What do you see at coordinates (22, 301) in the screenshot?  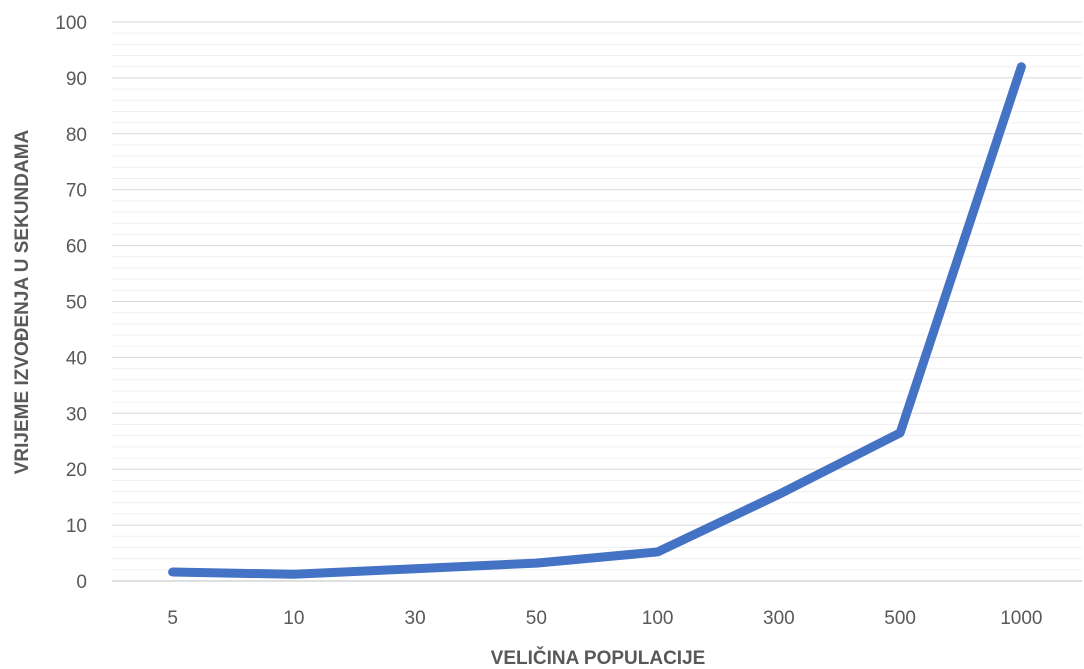 I see `y-axis-title: VRIJEME IZVOĐENJA U SEKUNDAMA` at bounding box center [22, 301].